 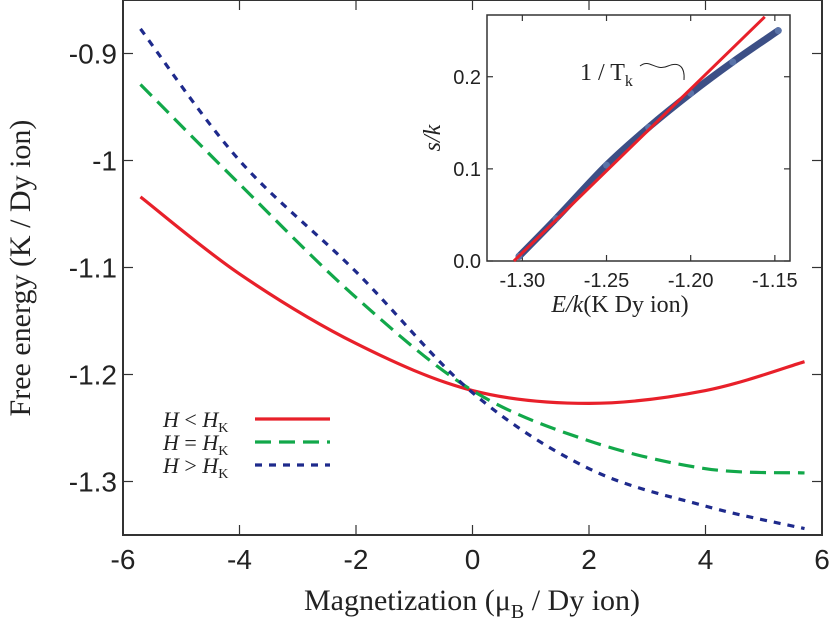 I want to click on x-tick-label: 0, so click(x=473, y=559).